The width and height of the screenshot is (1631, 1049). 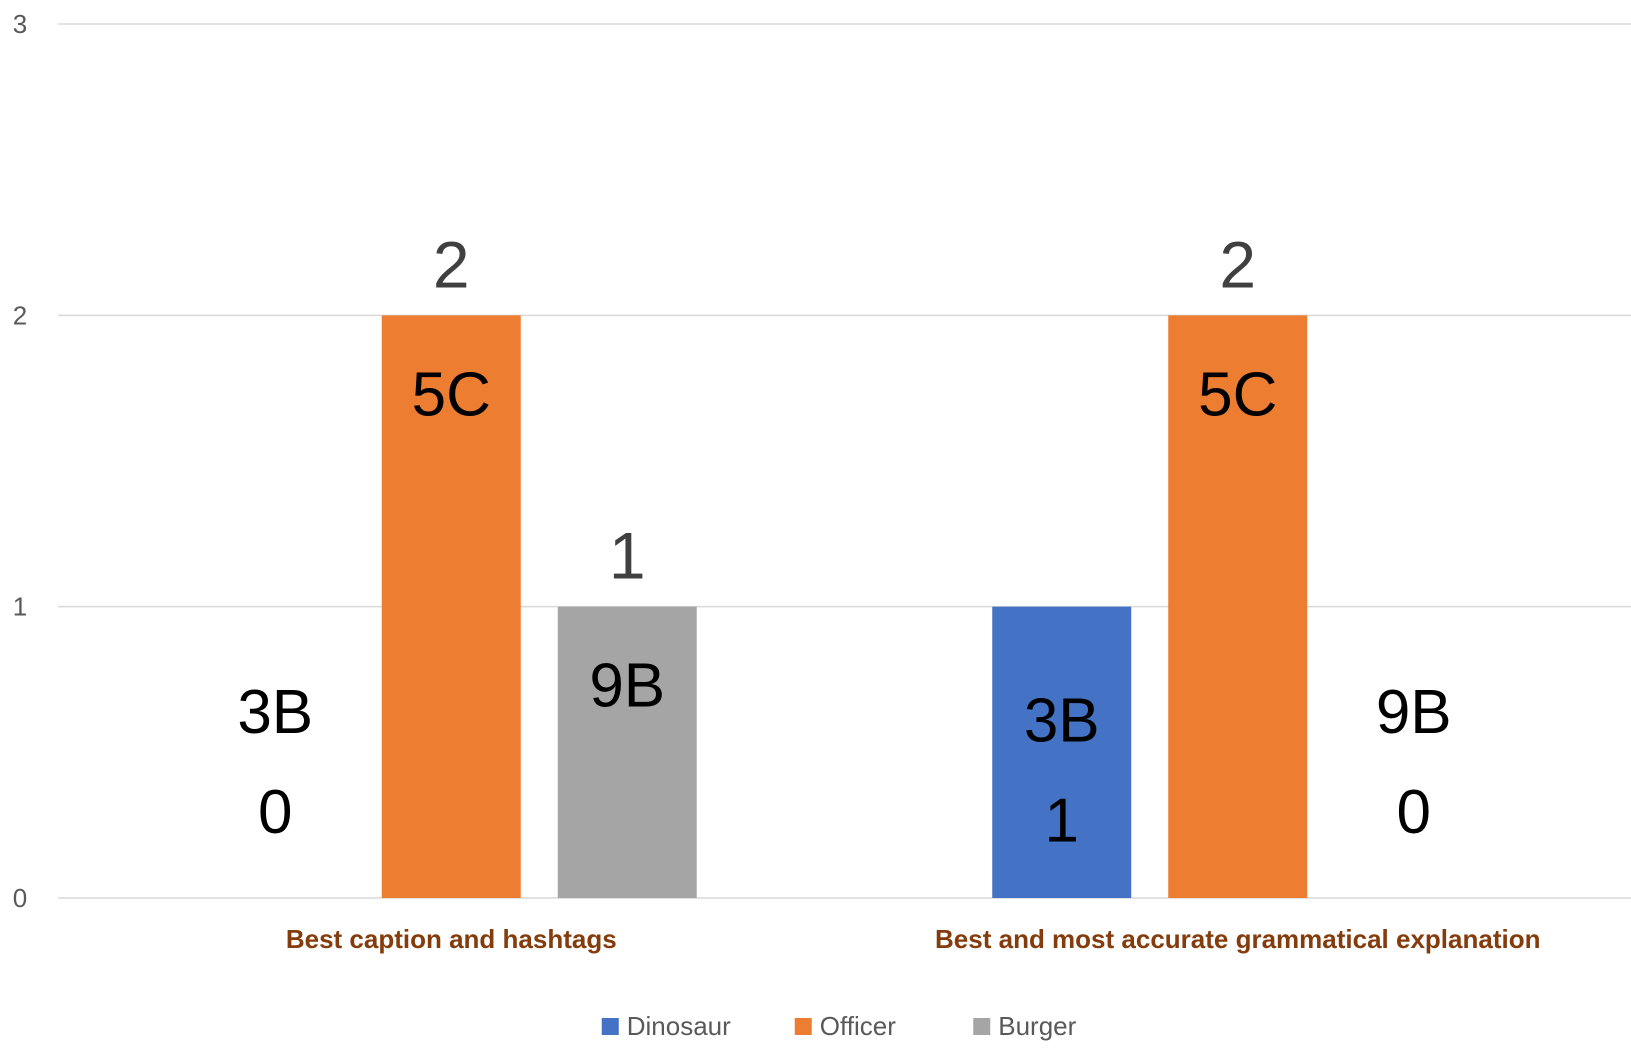 What do you see at coordinates (679, 1026) in the screenshot?
I see `legend-label: Dinosaur` at bounding box center [679, 1026].